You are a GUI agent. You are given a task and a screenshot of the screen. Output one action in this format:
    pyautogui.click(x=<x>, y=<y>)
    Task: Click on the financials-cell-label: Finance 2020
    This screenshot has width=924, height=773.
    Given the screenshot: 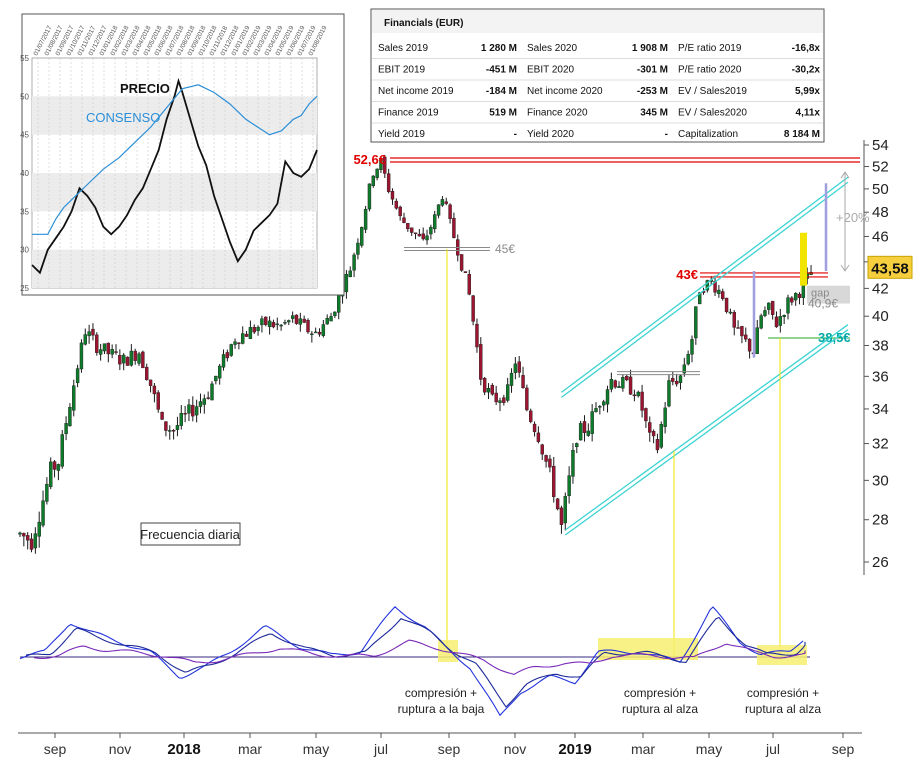 What is the action you would take?
    pyautogui.click(x=557, y=113)
    